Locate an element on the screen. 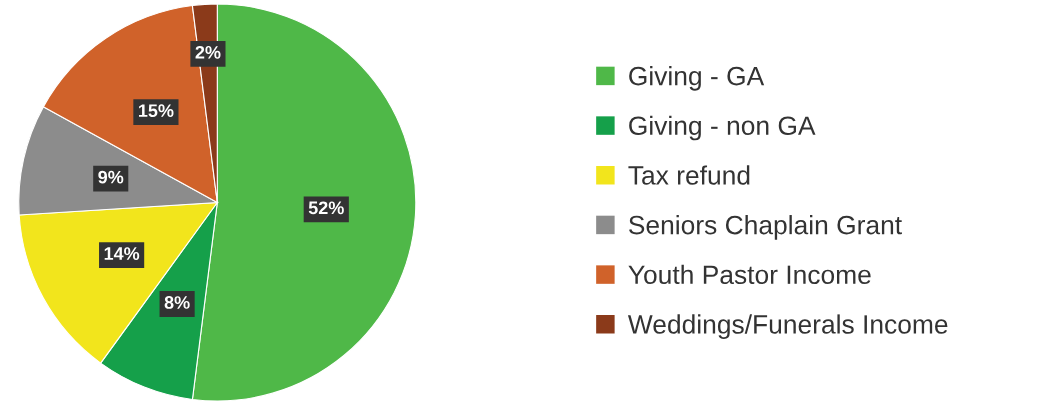 Image resolution: width=1060 pixels, height=405 pixels. legend-label: Giving - non GA is located at coordinates (722, 128).